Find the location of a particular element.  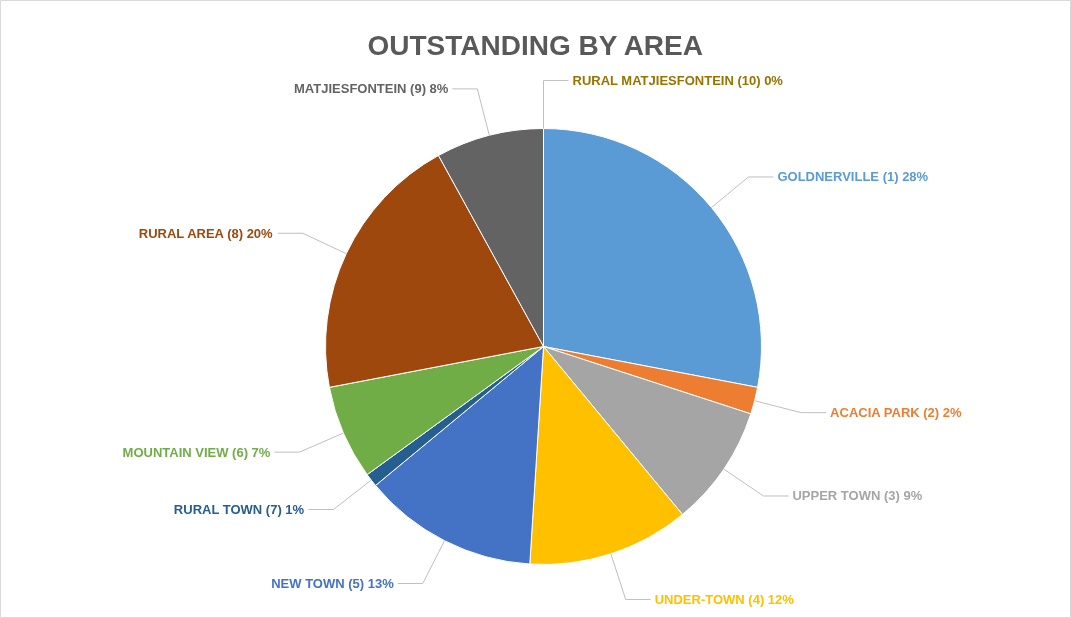

slice-label: GOLDNERVILLE (1) 28% is located at coordinates (853, 177).